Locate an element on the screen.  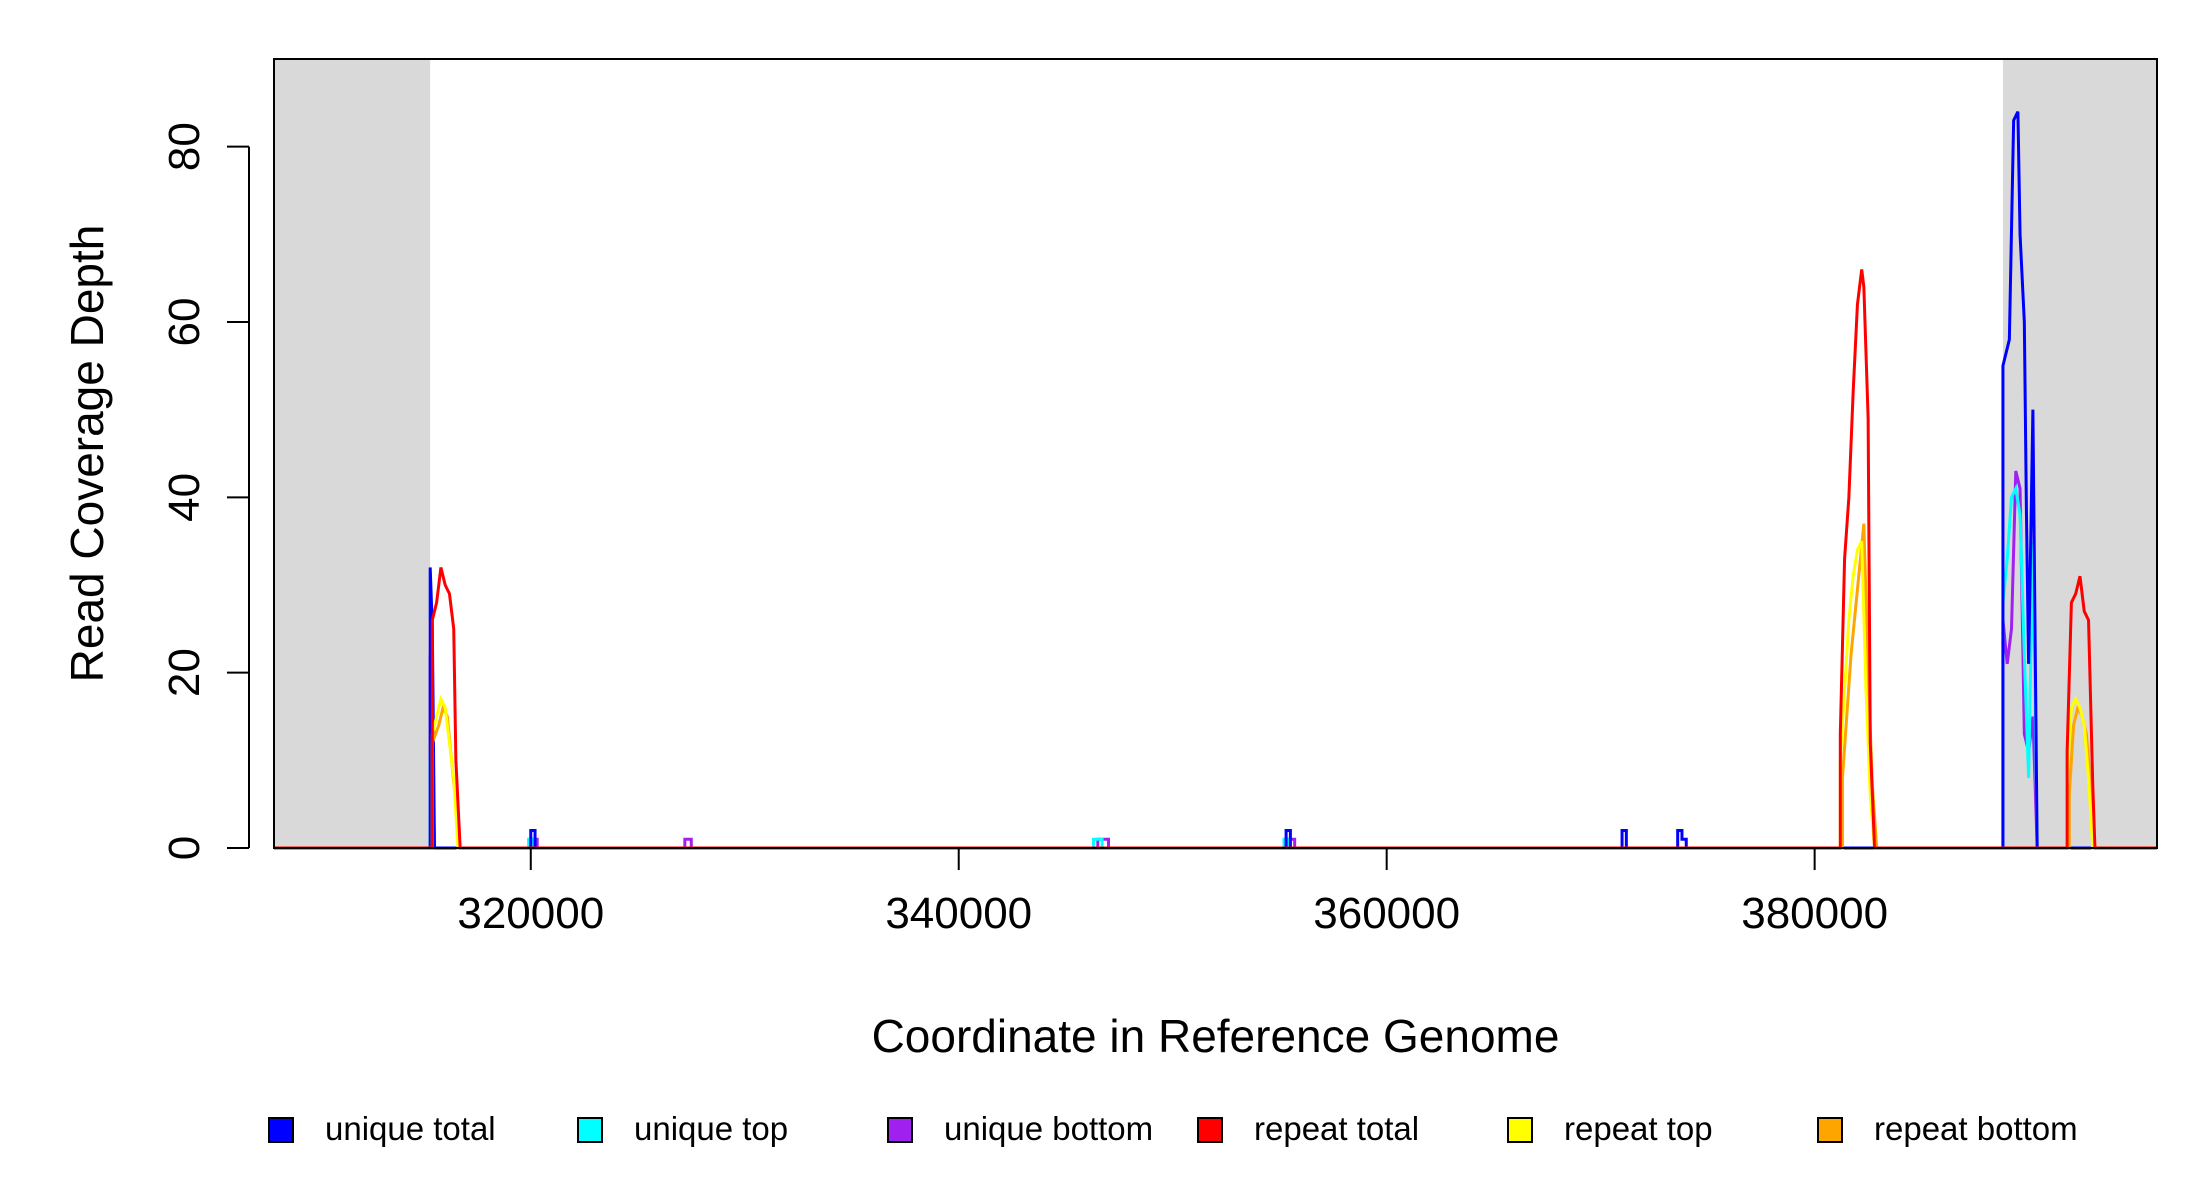
x-axis: 320000 340000 360000 380000 is located at coordinates (1172, 892).